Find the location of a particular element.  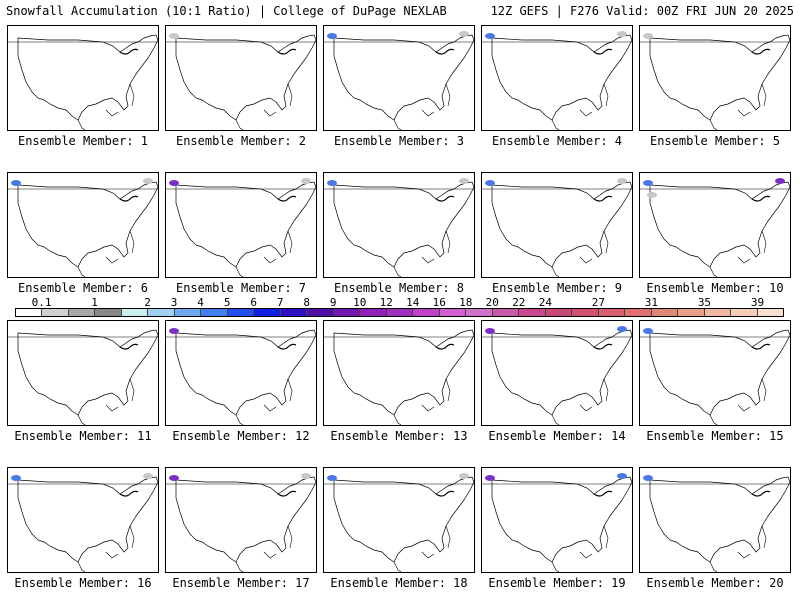

colorbar-tick-label: 0.1 is located at coordinates (41, 302).